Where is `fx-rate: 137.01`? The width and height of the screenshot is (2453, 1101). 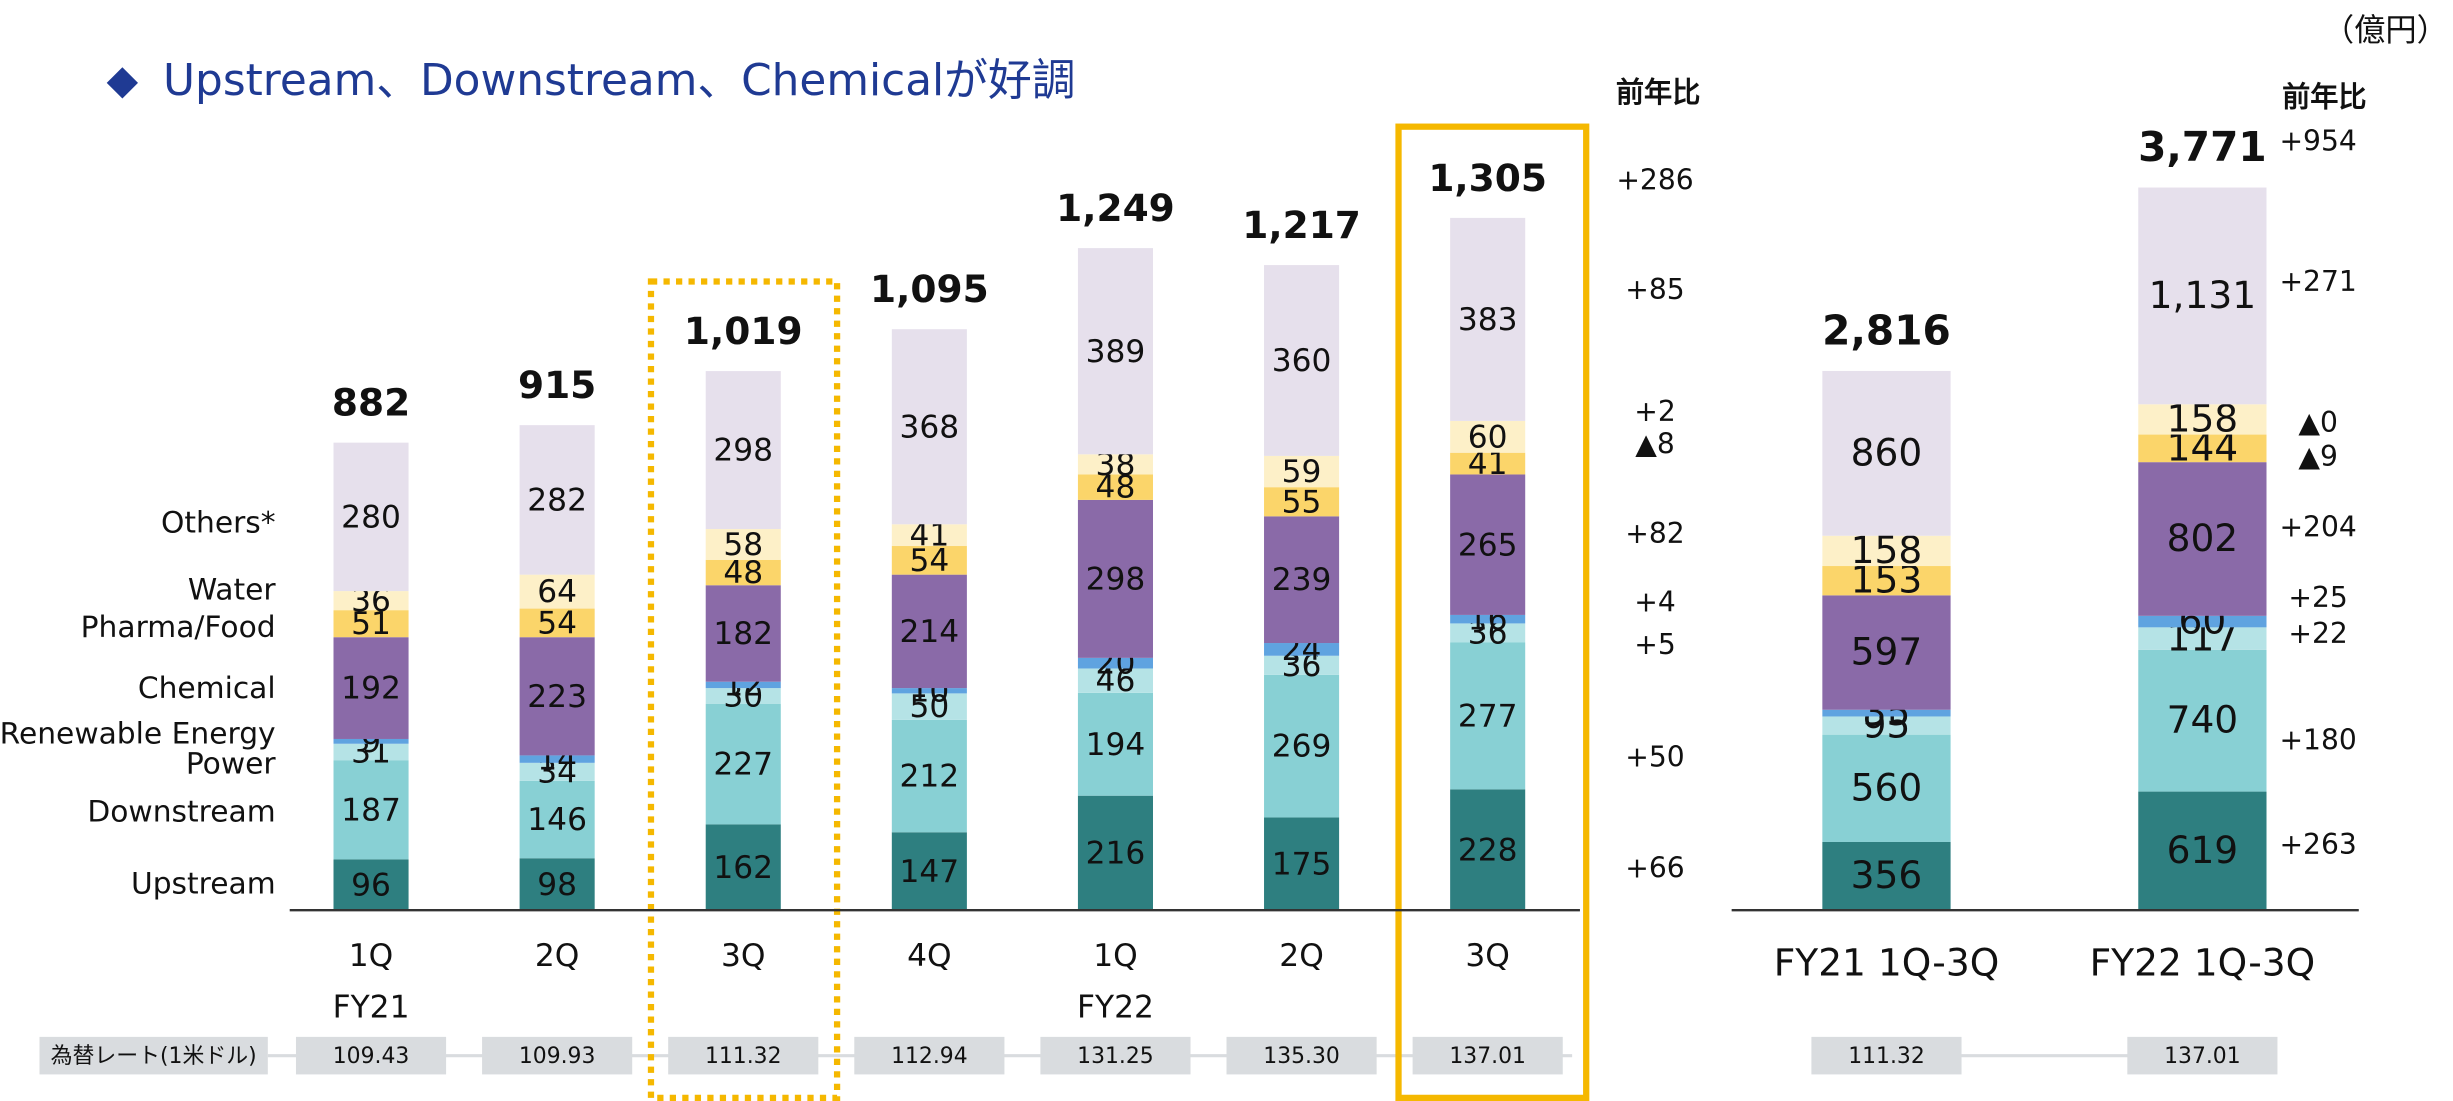
fx-rate: 137.01 is located at coordinates (1487, 1056).